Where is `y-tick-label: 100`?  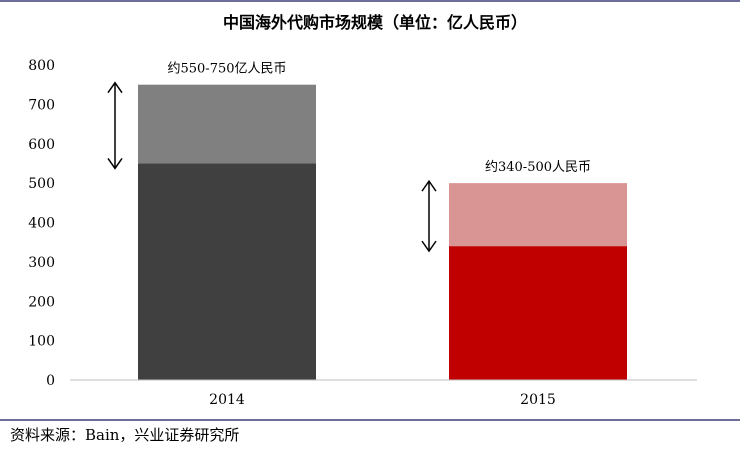 y-tick-label: 100 is located at coordinates (41, 342).